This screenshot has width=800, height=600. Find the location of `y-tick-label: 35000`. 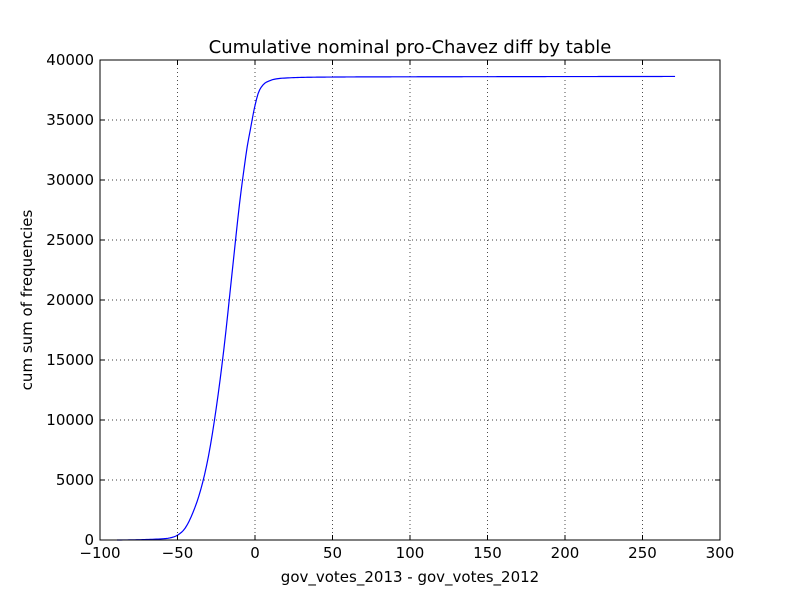

y-tick-label: 35000 is located at coordinates (70, 120).